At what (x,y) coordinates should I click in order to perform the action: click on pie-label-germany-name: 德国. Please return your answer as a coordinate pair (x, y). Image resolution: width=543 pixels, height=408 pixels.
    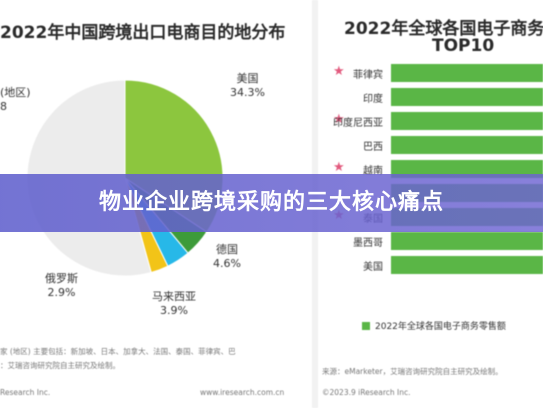
    Looking at the image, I should click on (226, 249).